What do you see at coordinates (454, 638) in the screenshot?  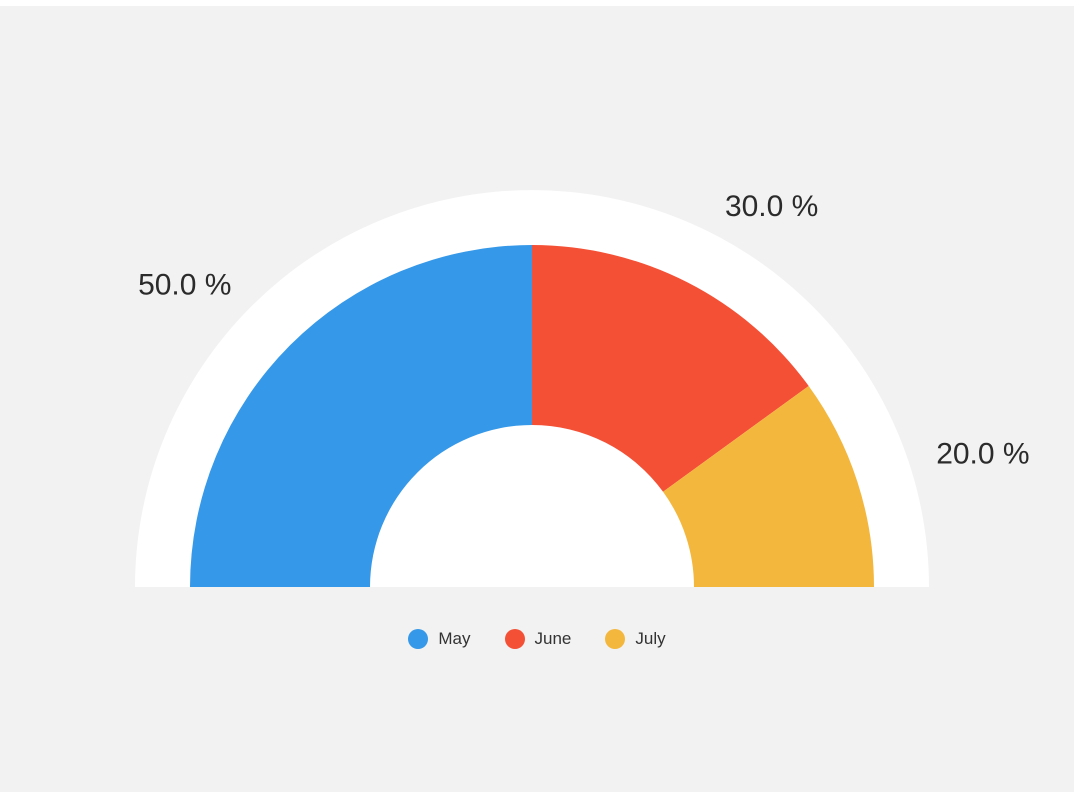 I see `legend-label-may: May` at bounding box center [454, 638].